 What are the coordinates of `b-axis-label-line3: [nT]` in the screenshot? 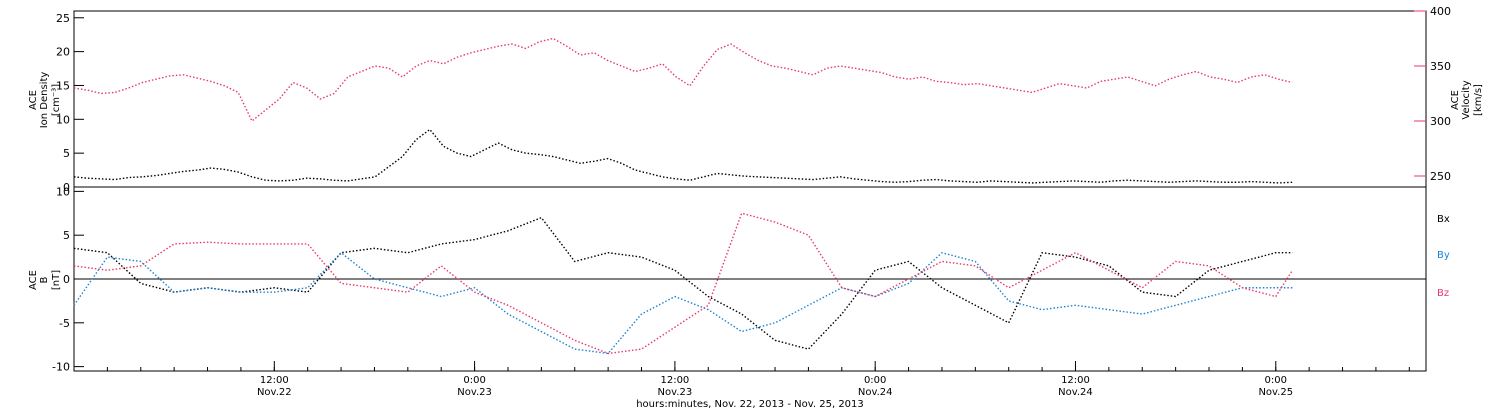 It's located at (56, 280).